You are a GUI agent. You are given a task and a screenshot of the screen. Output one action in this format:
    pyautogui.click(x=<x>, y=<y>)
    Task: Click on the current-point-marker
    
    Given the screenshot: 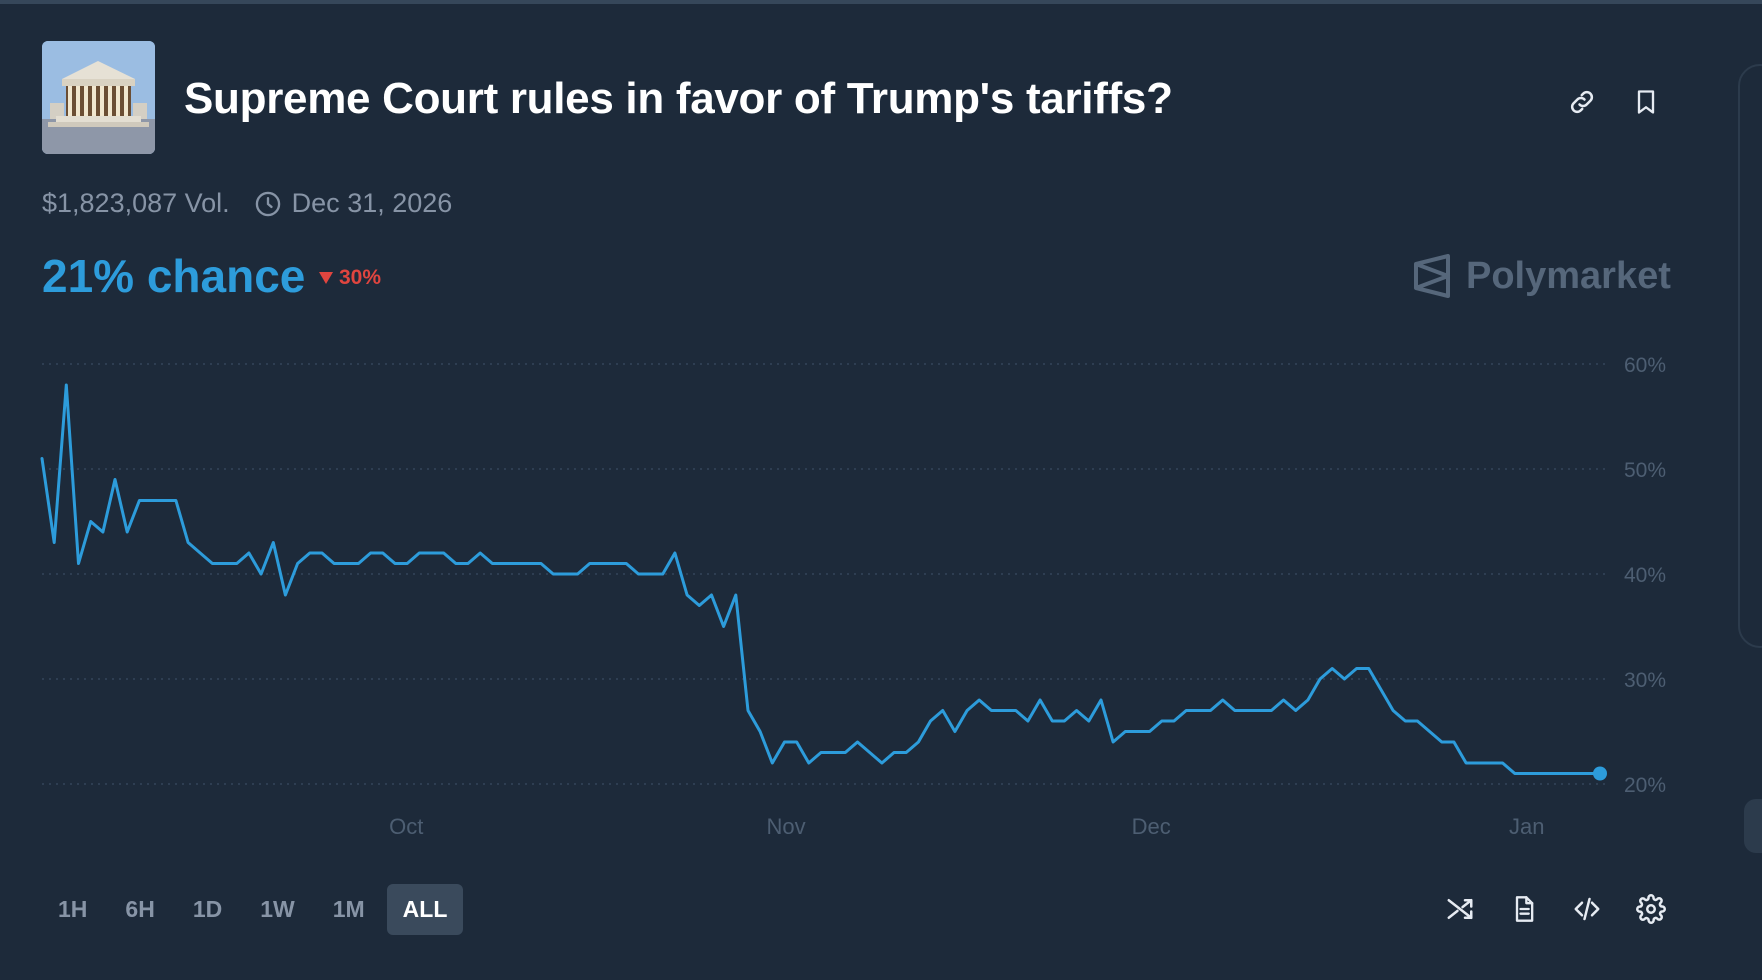 What is the action you would take?
    pyautogui.click(x=1600, y=773)
    